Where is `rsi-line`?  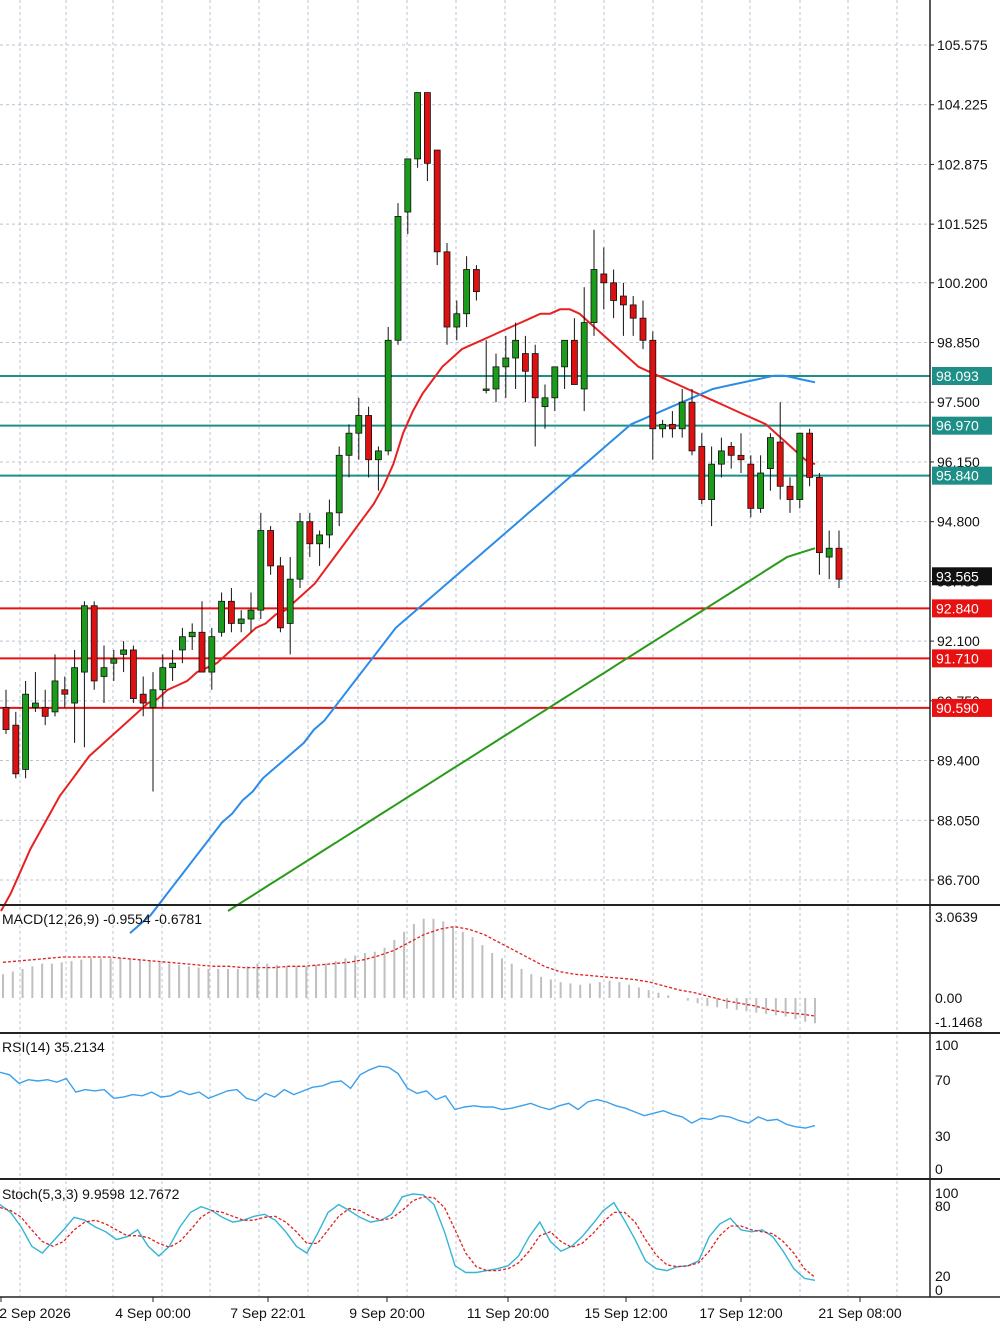 rsi-line is located at coordinates (408, 1097).